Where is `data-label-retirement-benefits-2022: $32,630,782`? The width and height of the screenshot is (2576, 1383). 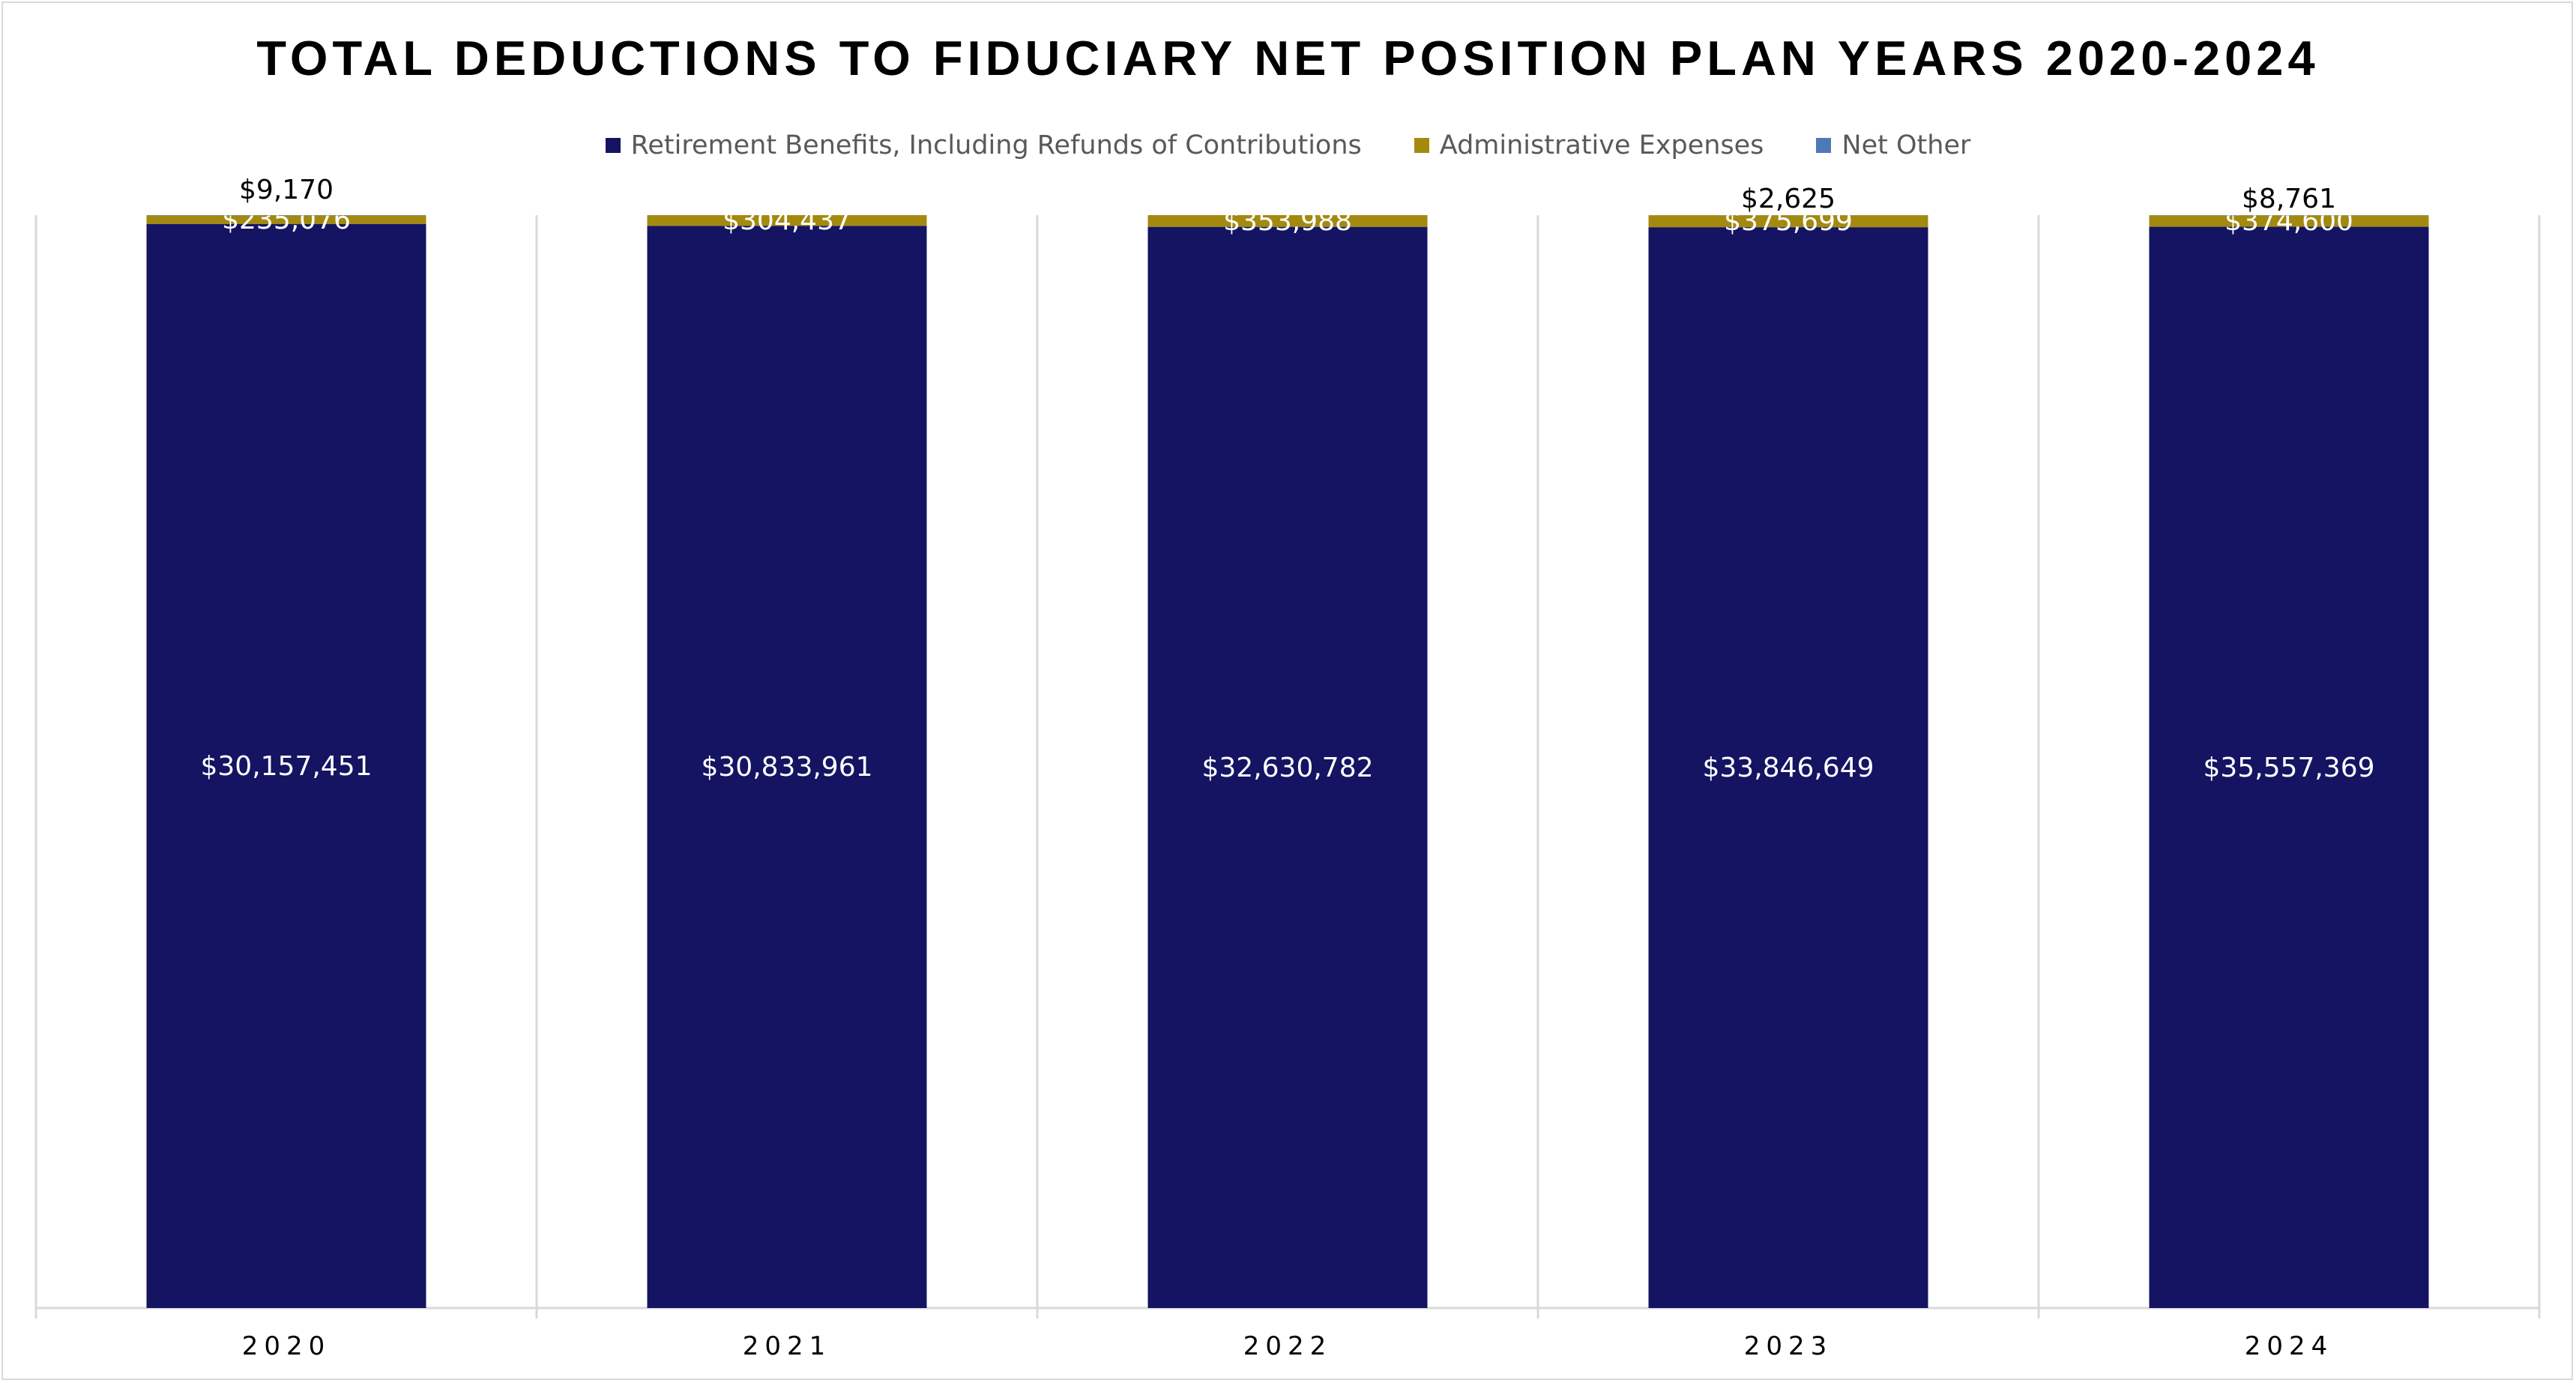
data-label-retirement-benefits-2022: $32,630,782 is located at coordinates (1287, 768).